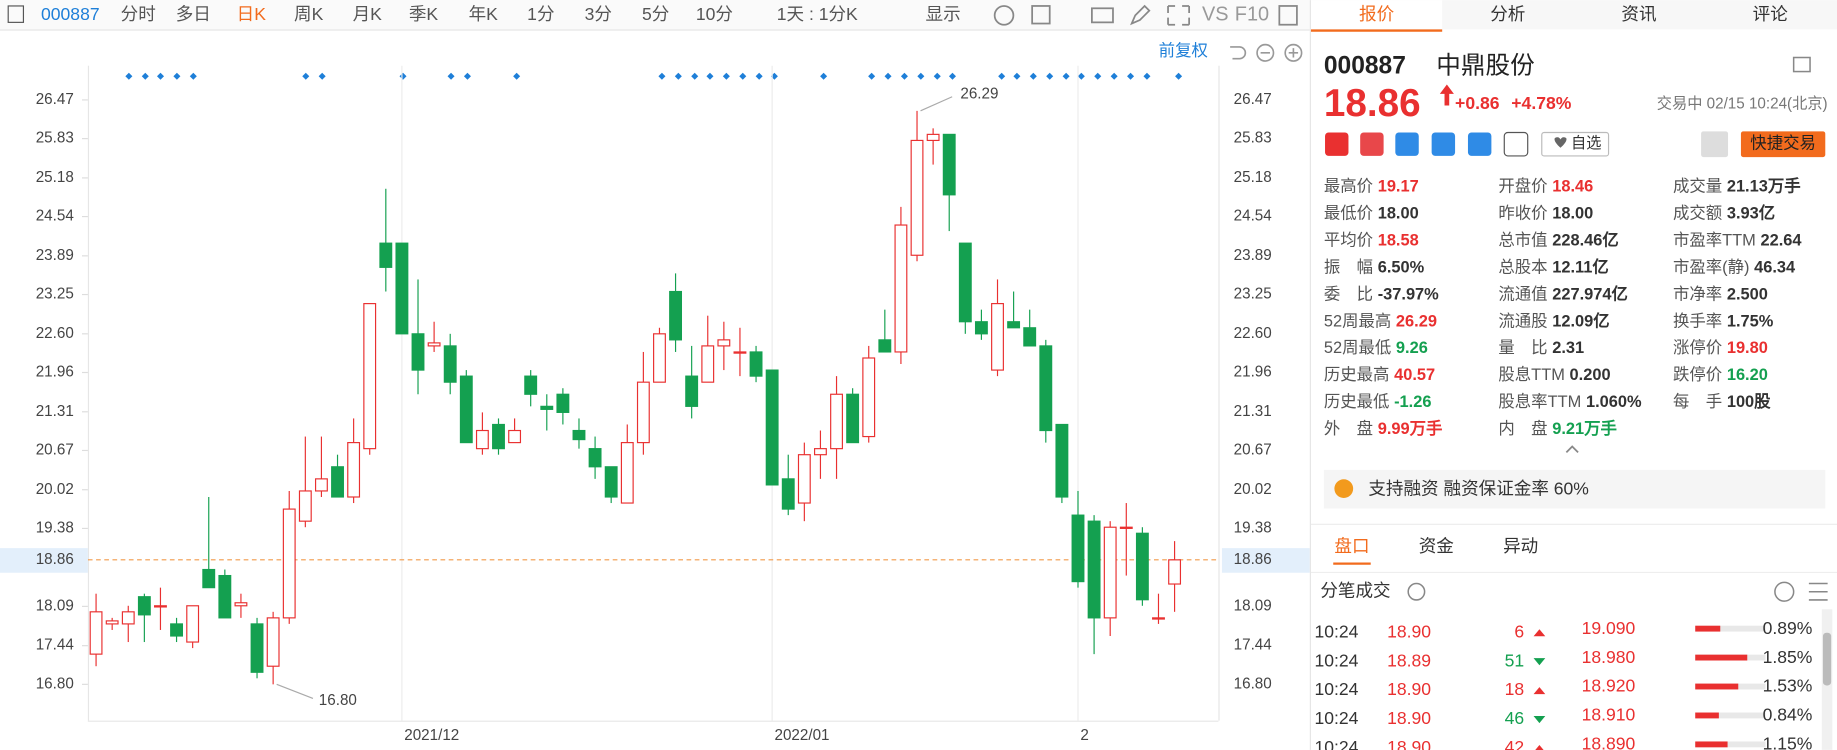 The image size is (1837, 750). I want to click on interval-select: 1天 : 1分K, so click(817, 14).